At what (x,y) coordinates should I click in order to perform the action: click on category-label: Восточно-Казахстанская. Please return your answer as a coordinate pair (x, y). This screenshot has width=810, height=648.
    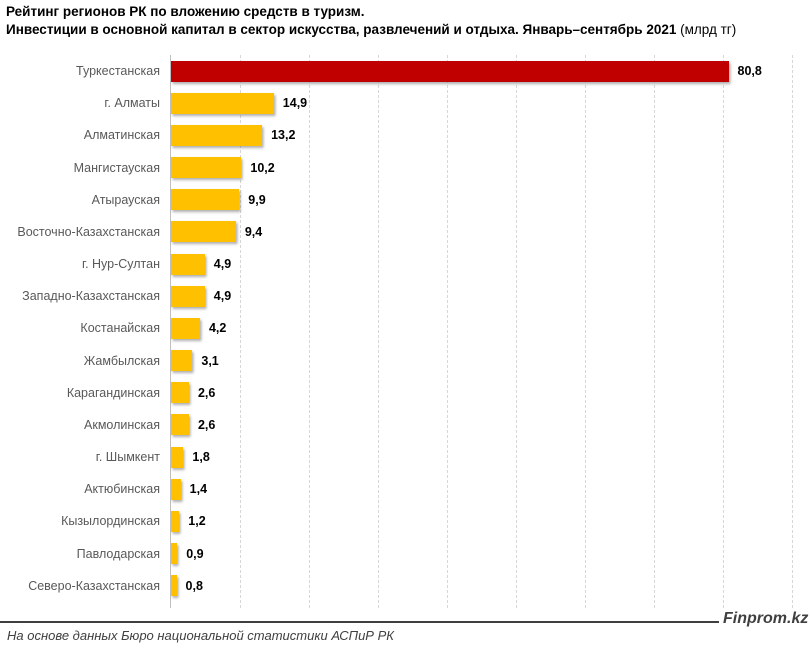
    Looking at the image, I should click on (88, 231).